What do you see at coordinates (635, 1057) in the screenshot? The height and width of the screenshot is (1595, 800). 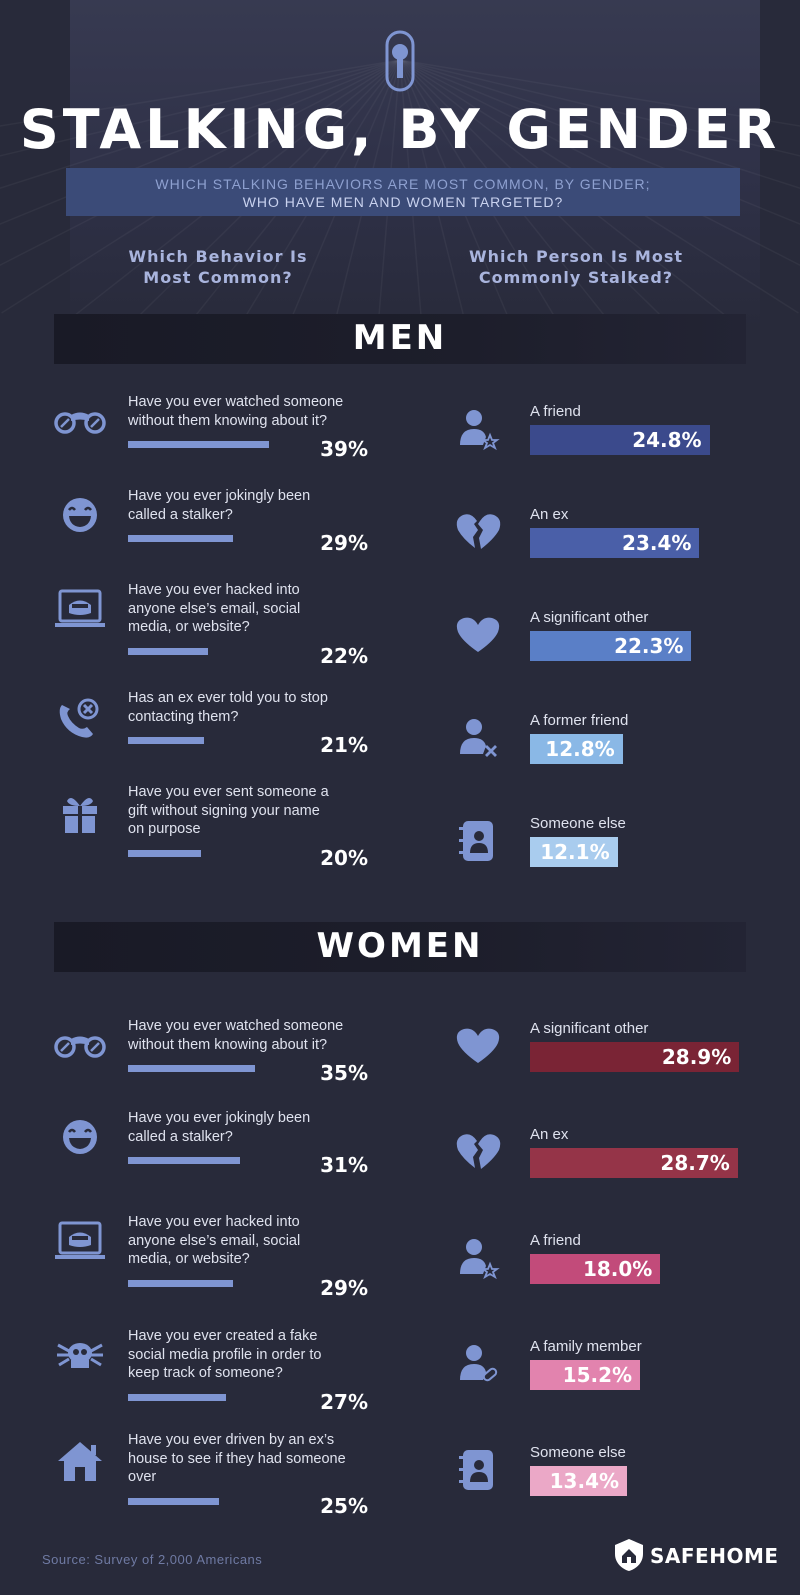 I see `target-bar: 28.9%` at bounding box center [635, 1057].